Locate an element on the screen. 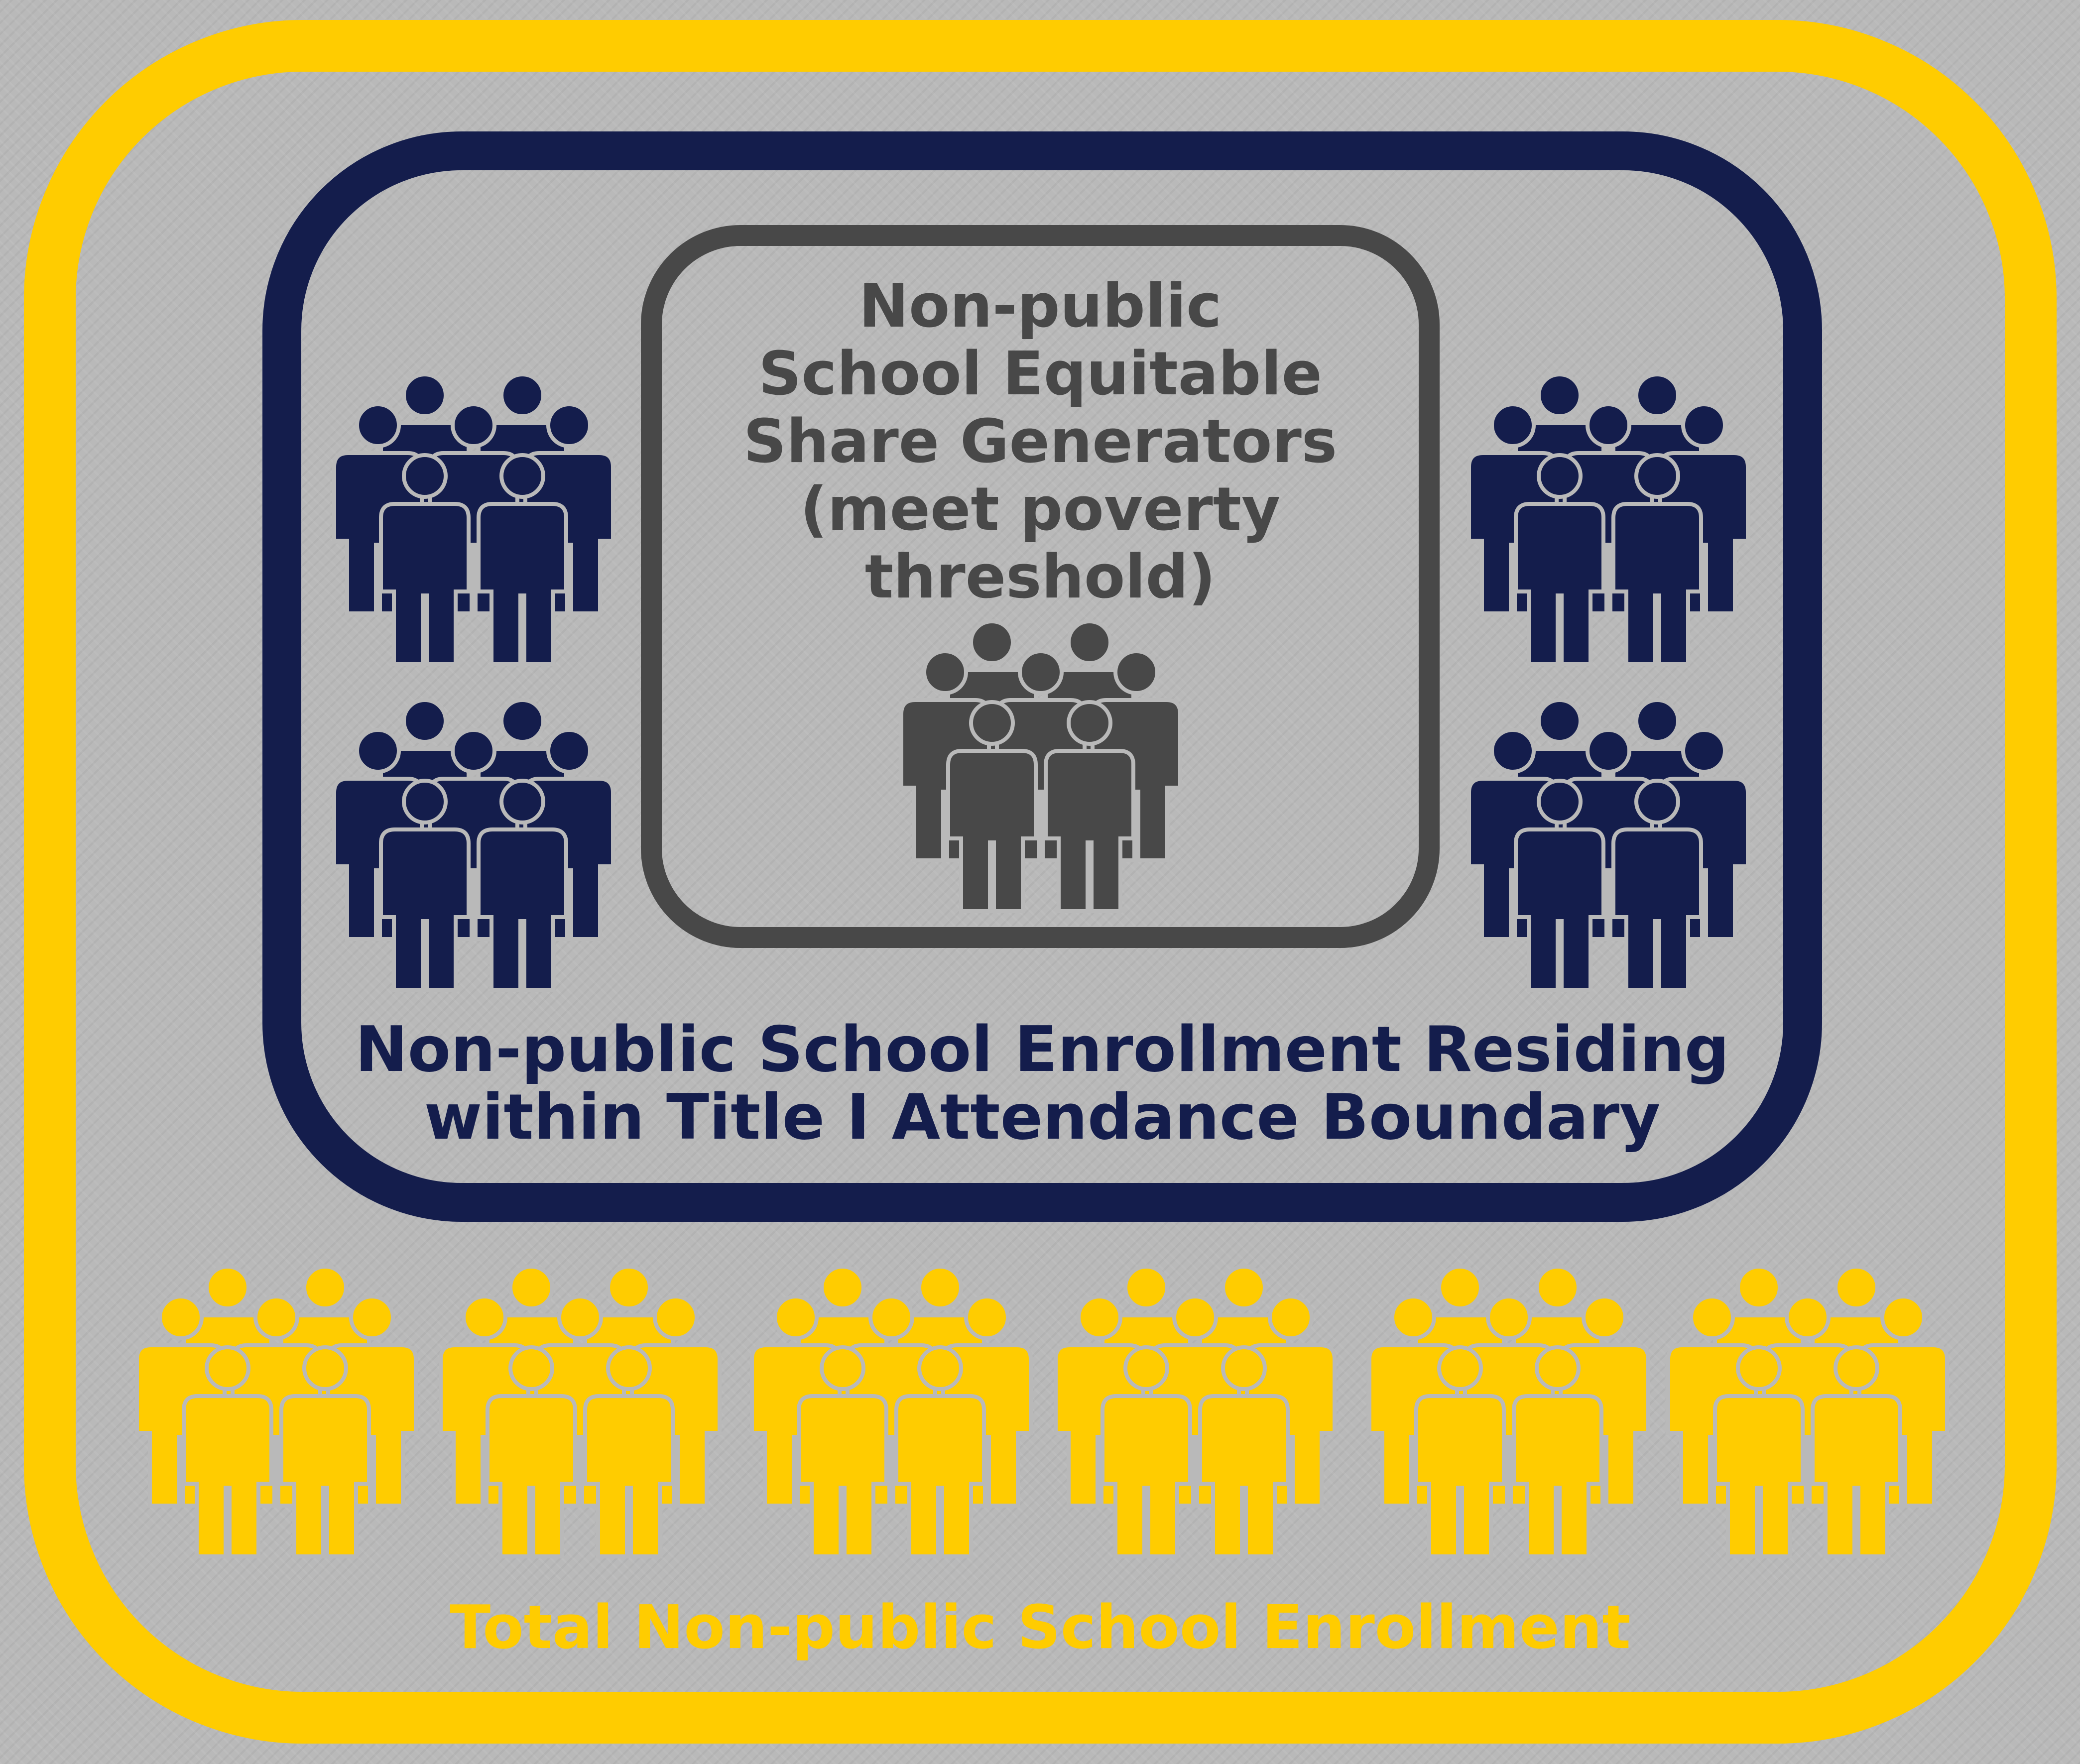  label-line: Share Generators is located at coordinates (1041, 441).